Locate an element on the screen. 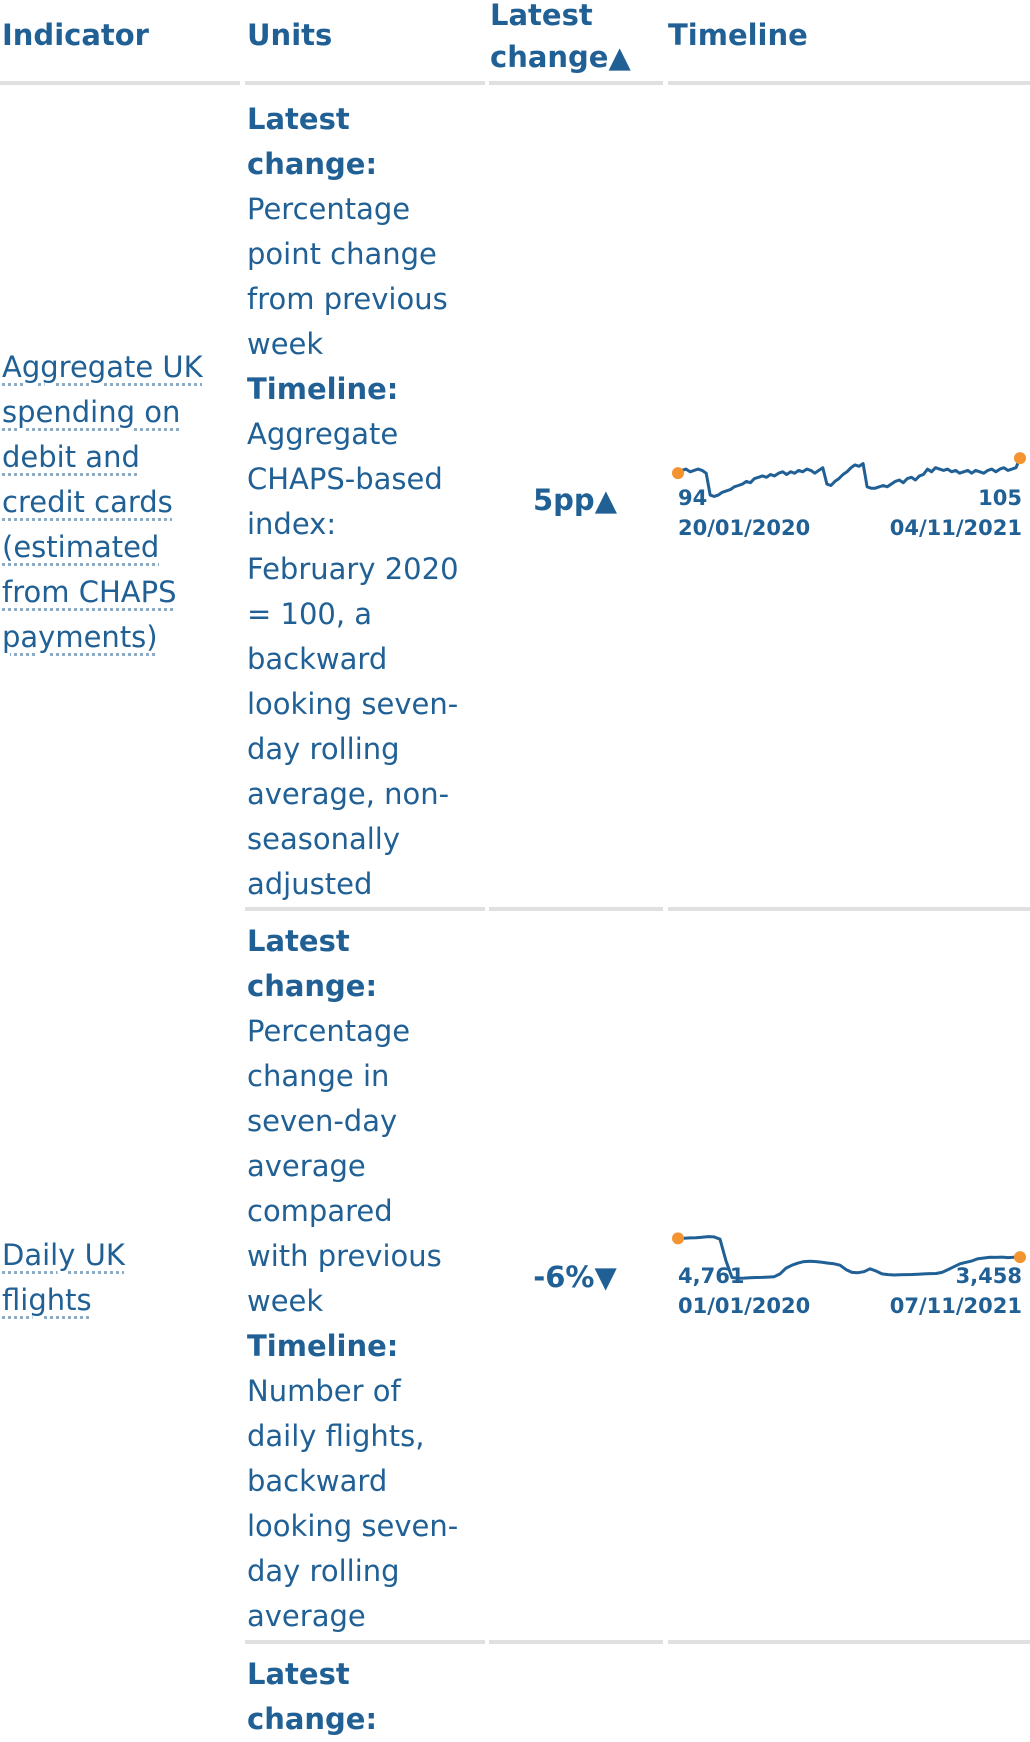 This screenshot has height=1742, width=1030. indicator-line: from CHAPS is located at coordinates (89, 592).